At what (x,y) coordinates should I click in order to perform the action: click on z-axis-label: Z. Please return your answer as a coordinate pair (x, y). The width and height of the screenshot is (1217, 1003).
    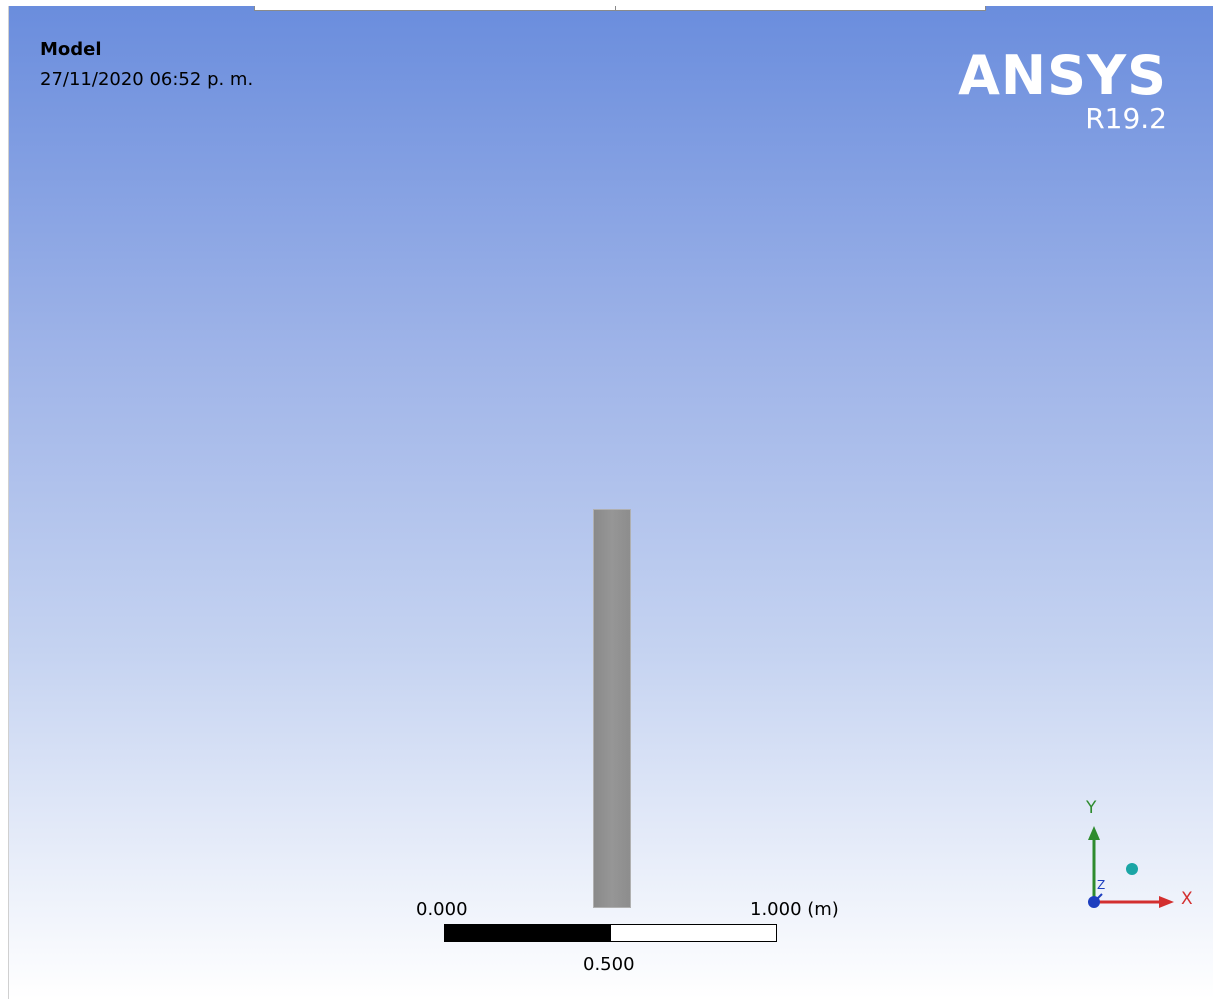
    Looking at the image, I should click on (1101, 885).